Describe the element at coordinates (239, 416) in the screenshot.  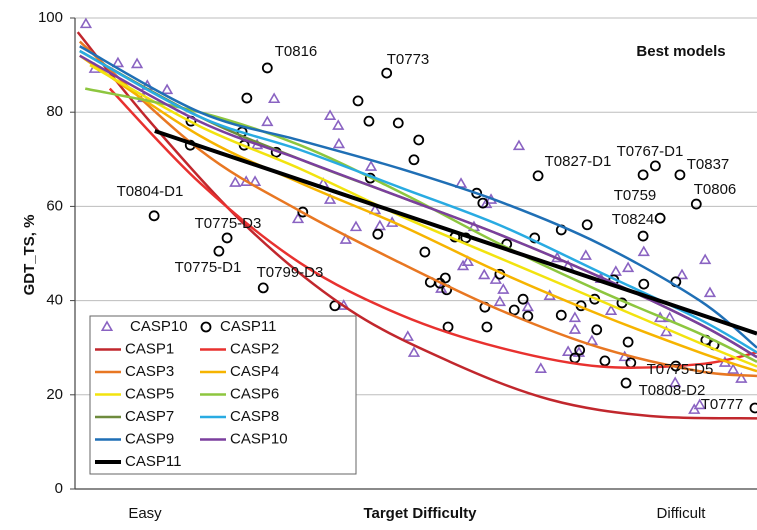
I see `legend-item: CASP8` at that location.